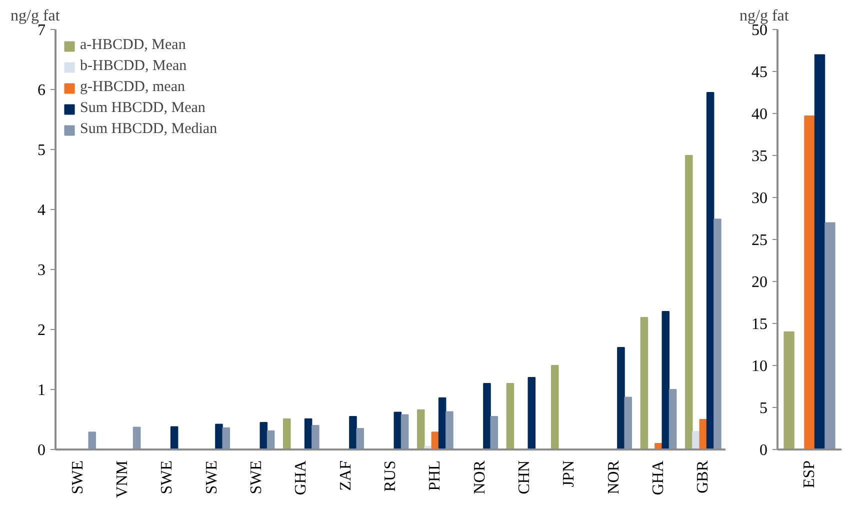  What do you see at coordinates (42, 270) in the screenshot?
I see `y-tick-label: 3` at bounding box center [42, 270].